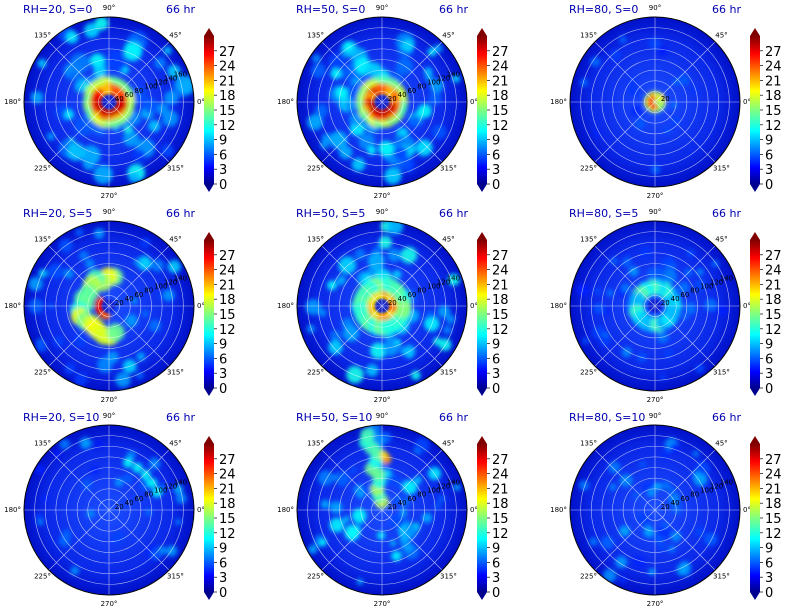 The height and width of the screenshot is (612, 785). I want to click on colorbar-tick-label: 18, so click(500, 96).